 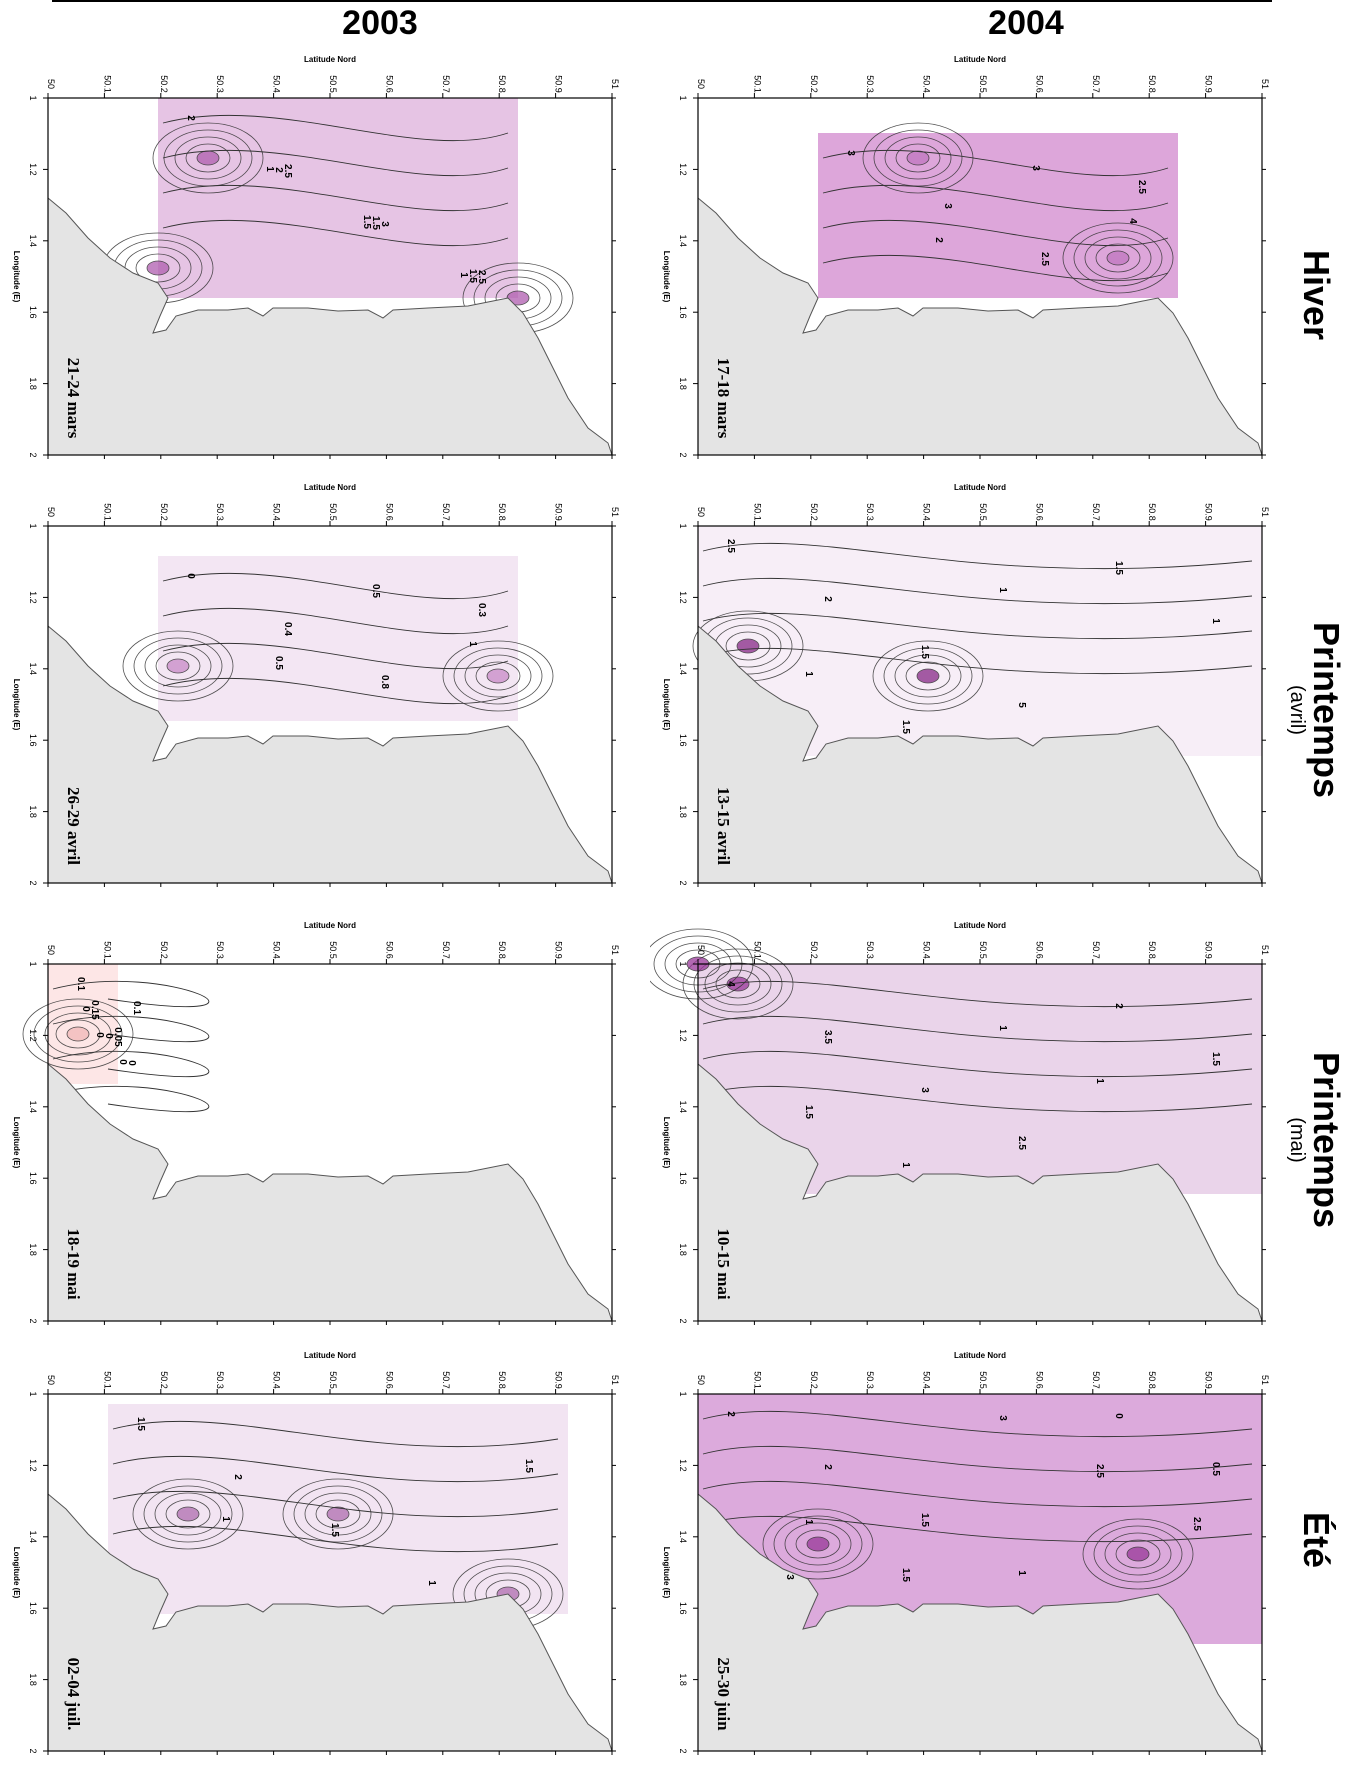 I want to click on axis-title-longitude: Longitude (E), so click(x=666, y=705).